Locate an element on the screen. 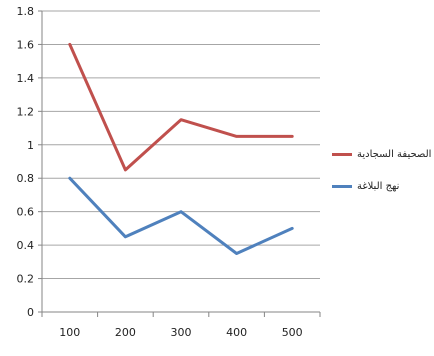 Image resolution: width=434 pixels, height=356 pixels. legend: الصحيفة السجادية نهج البلاغة is located at coordinates (382, 178).